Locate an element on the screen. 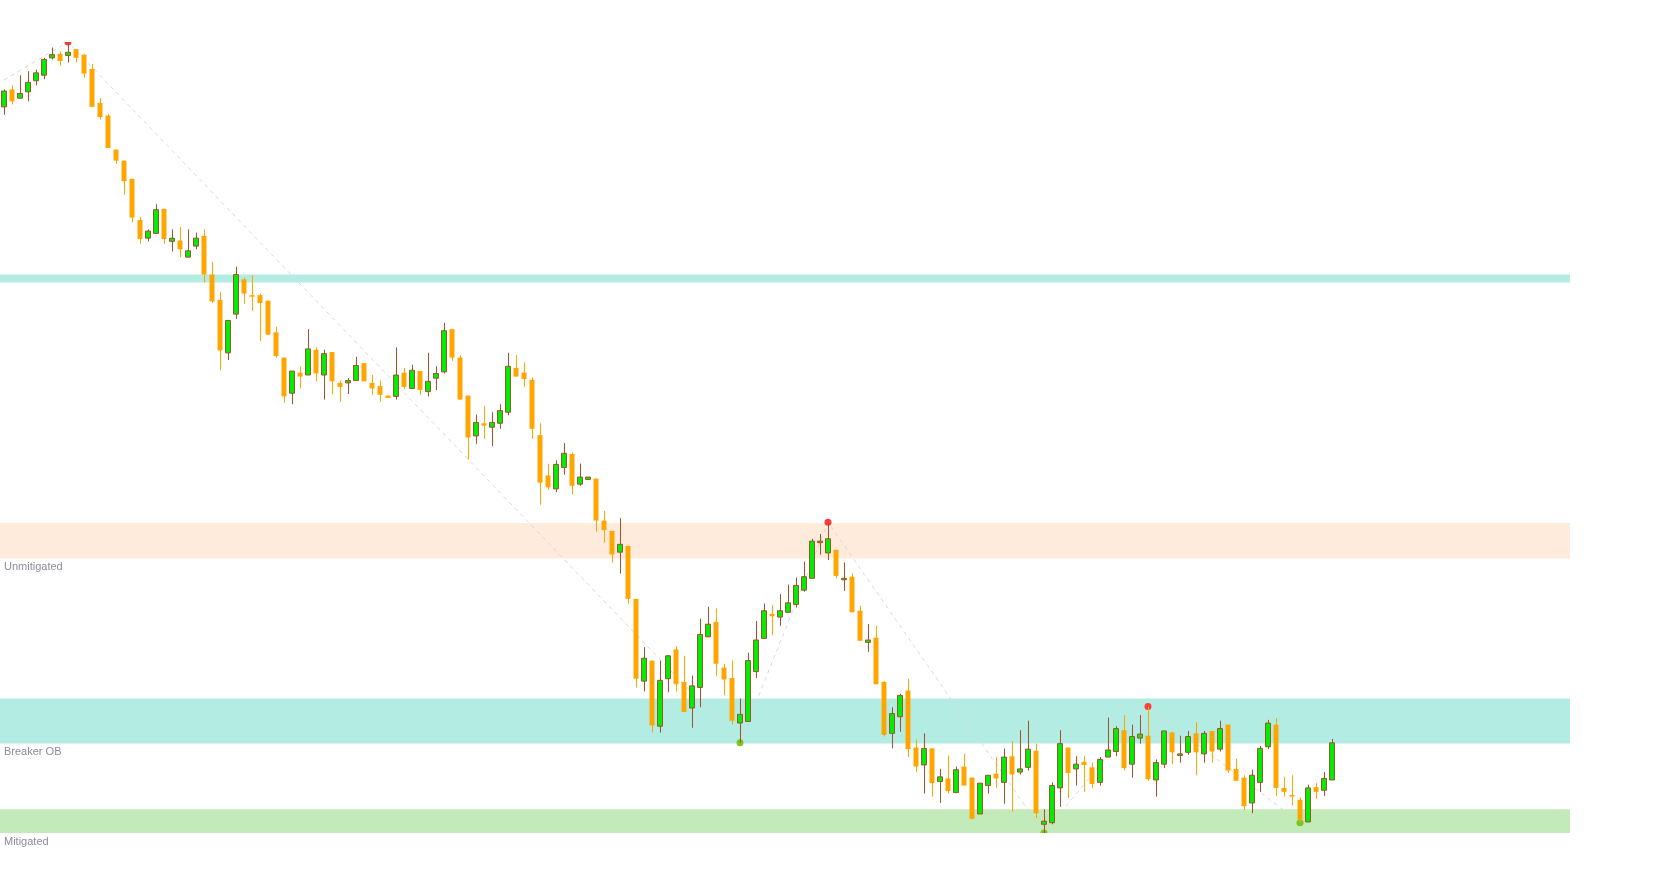 Image resolution: width=1673 pixels, height=883 pixels. band-label: Unmitigated is located at coordinates (33, 566).